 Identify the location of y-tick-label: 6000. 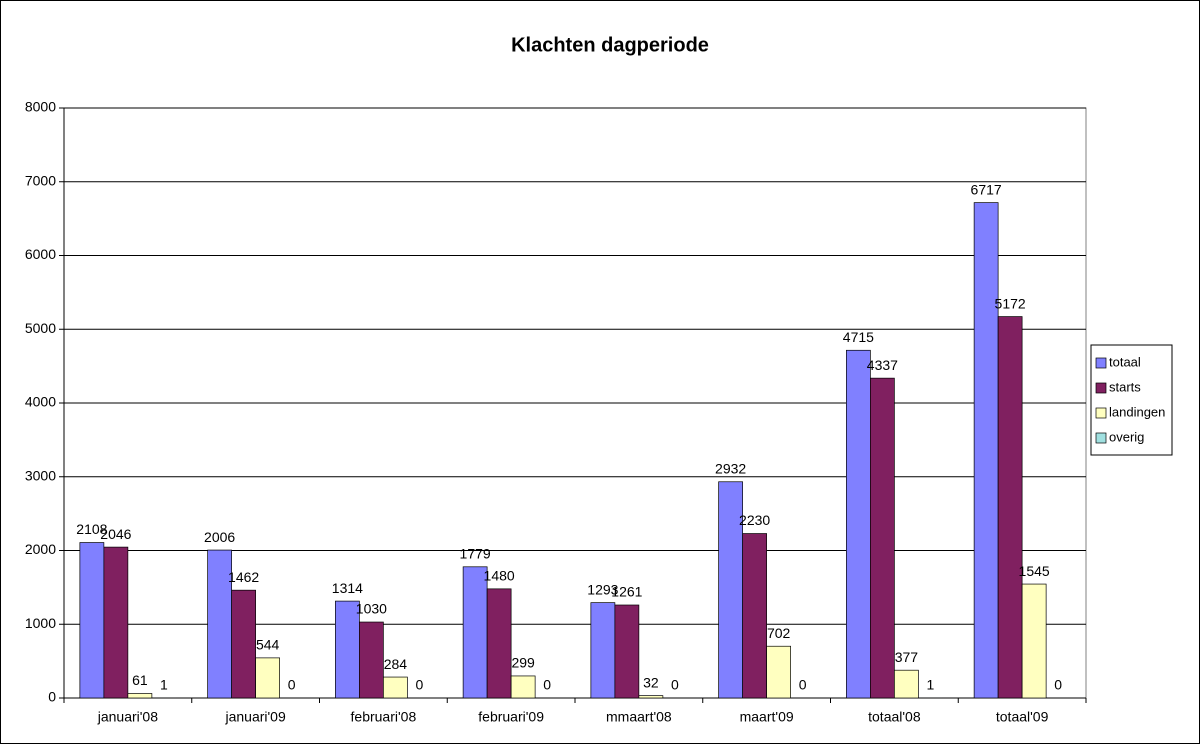
(40, 254).